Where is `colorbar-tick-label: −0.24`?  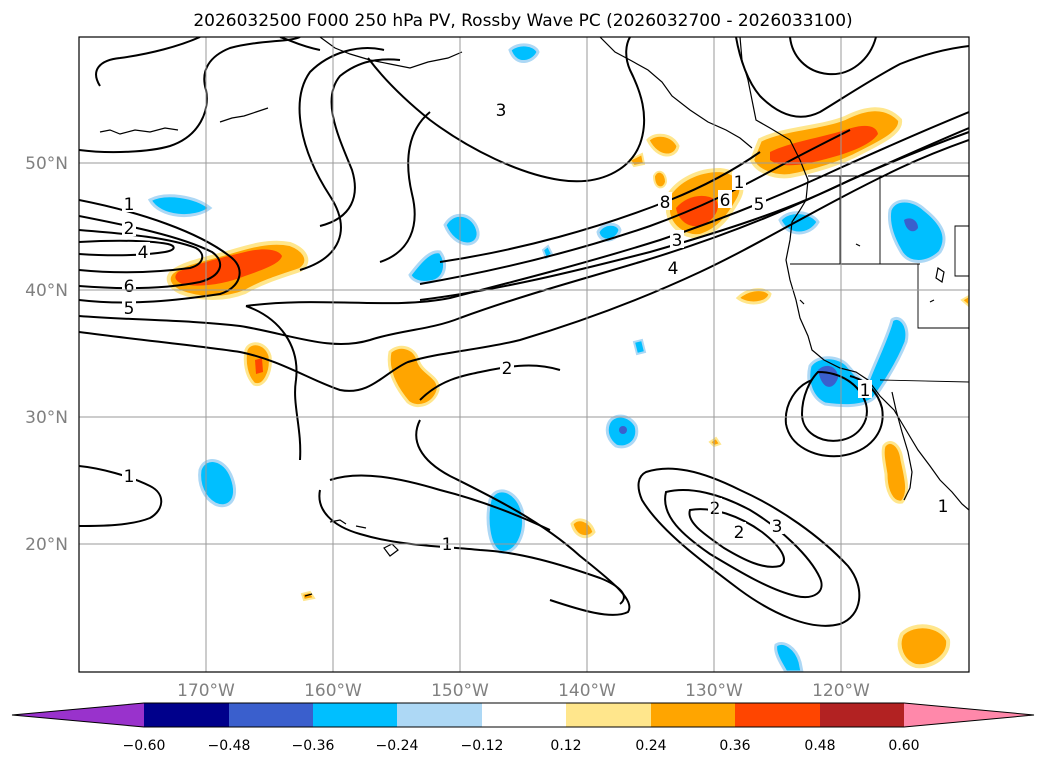
colorbar-tick-label: −0.24 is located at coordinates (397, 746).